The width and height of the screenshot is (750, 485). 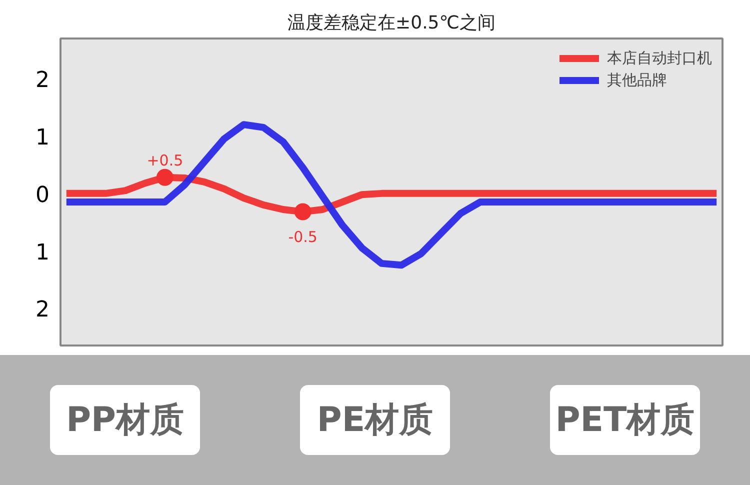 What do you see at coordinates (165, 160) in the screenshot?
I see `annotation: +0.5` at bounding box center [165, 160].